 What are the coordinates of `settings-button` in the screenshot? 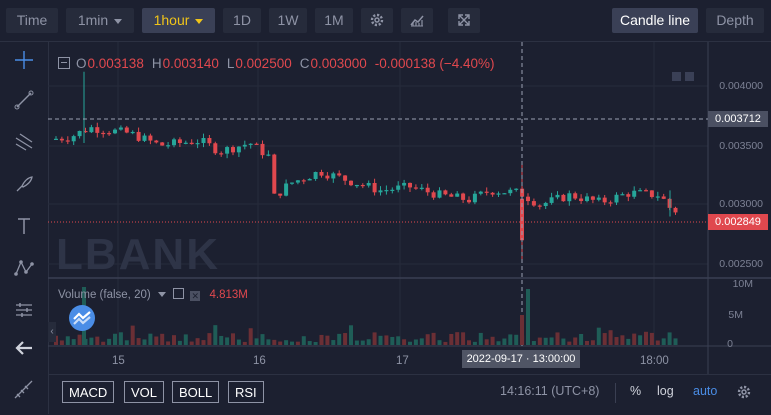 It's located at (377, 20).